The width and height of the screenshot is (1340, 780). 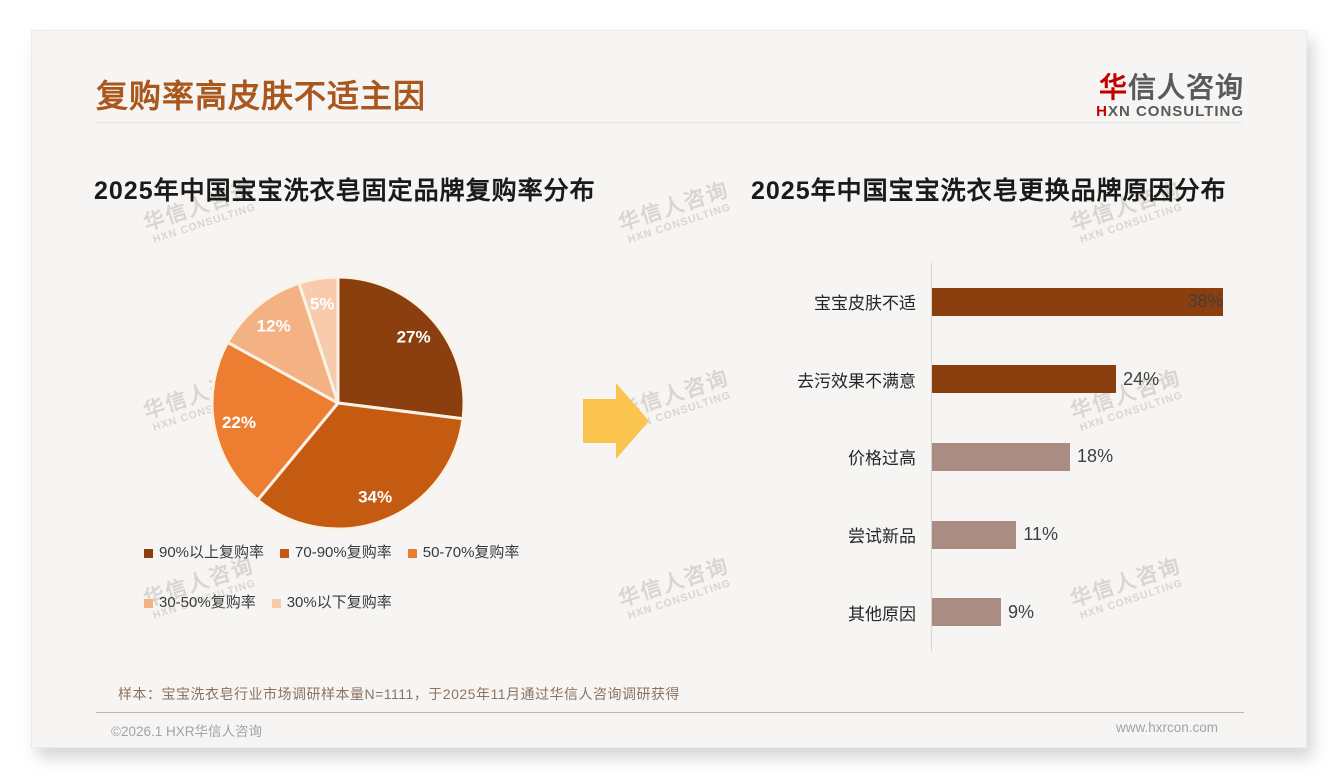 I want to click on bar-row: 去污效果不满意 24%, so click(x=1013, y=380).